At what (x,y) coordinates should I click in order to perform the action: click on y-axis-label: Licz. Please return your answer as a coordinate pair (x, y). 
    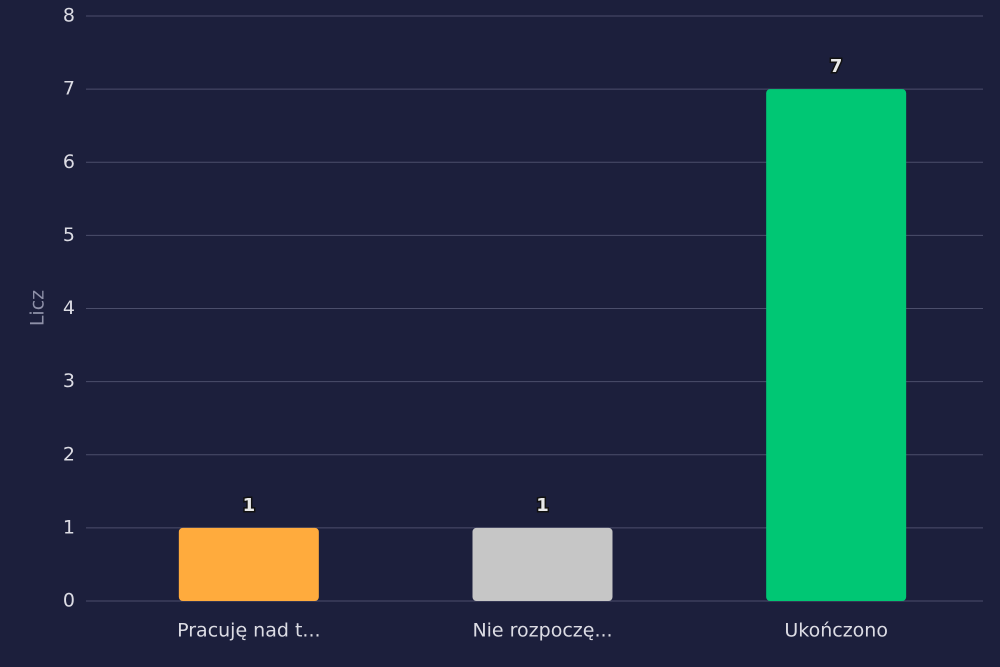
    Looking at the image, I should click on (38, 308).